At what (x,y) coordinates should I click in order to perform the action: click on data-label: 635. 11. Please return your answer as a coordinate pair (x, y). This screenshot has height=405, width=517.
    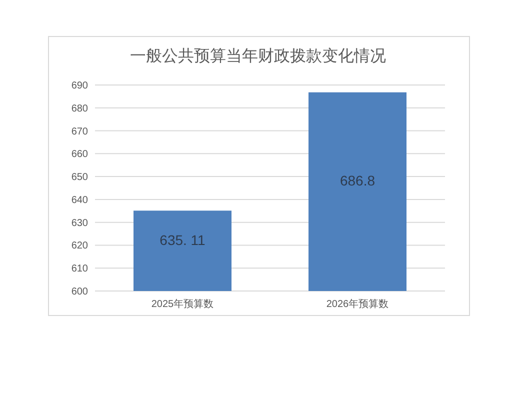
    Looking at the image, I should click on (183, 240).